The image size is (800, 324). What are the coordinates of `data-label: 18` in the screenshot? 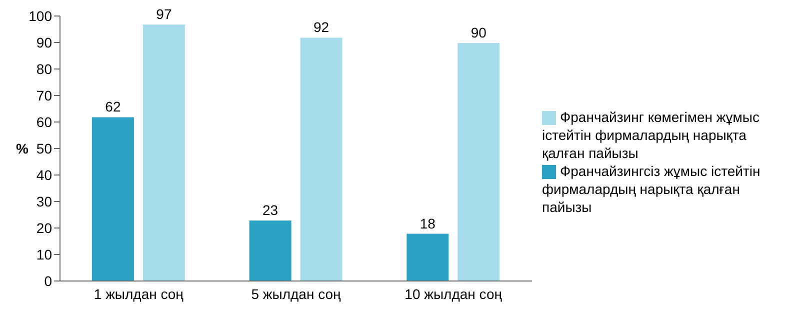 It's located at (428, 223).